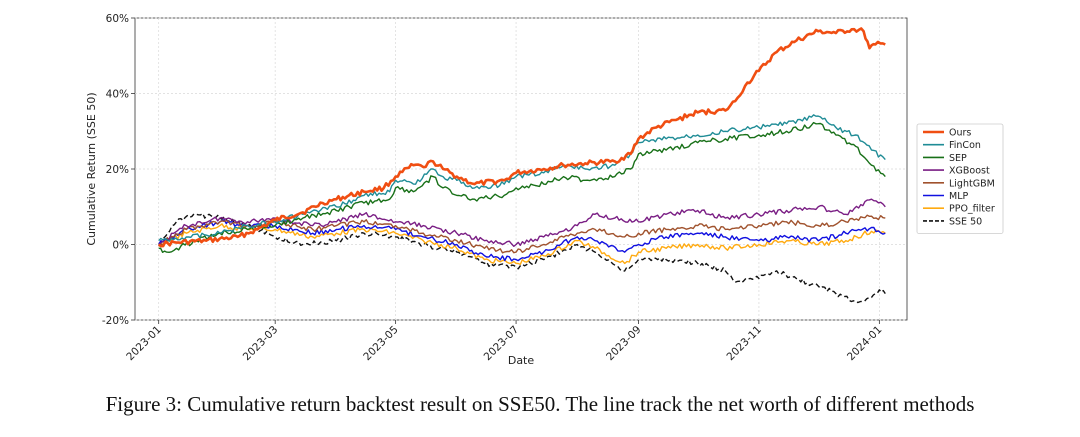 Image resolution: width=1080 pixels, height=437 pixels. What do you see at coordinates (745, 344) in the screenshot?
I see `x-tick-label: 2023-11` at bounding box center [745, 344].